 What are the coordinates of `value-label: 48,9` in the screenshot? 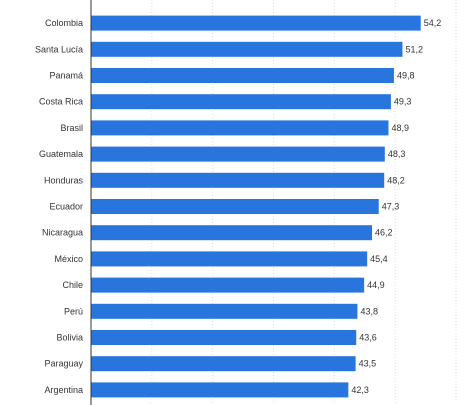 It's located at (400, 128).